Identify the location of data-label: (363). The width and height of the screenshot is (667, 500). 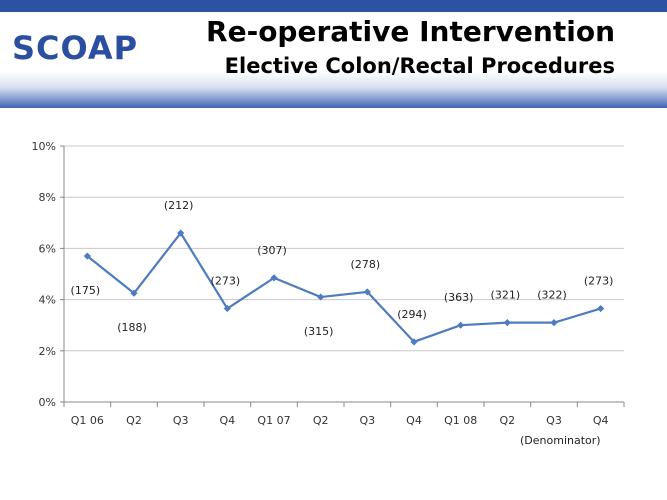
(459, 297).